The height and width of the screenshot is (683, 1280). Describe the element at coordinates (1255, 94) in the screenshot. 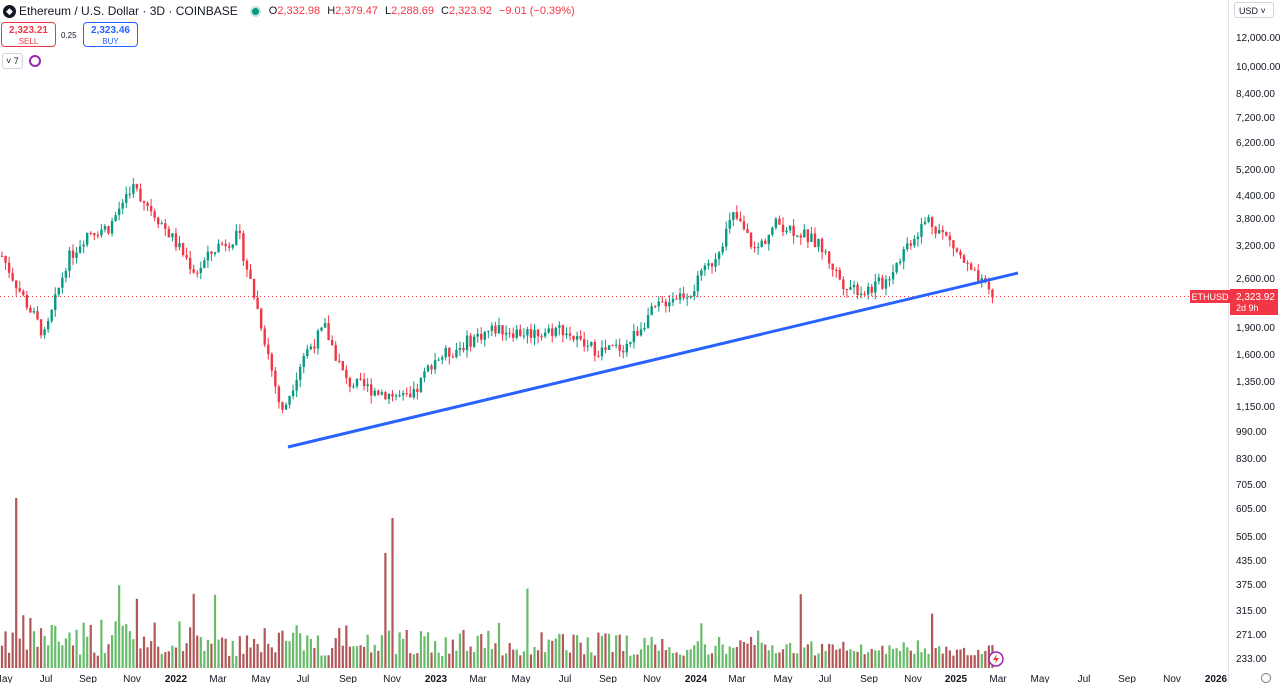

I see `price-axis-label: 8,400.00` at that location.